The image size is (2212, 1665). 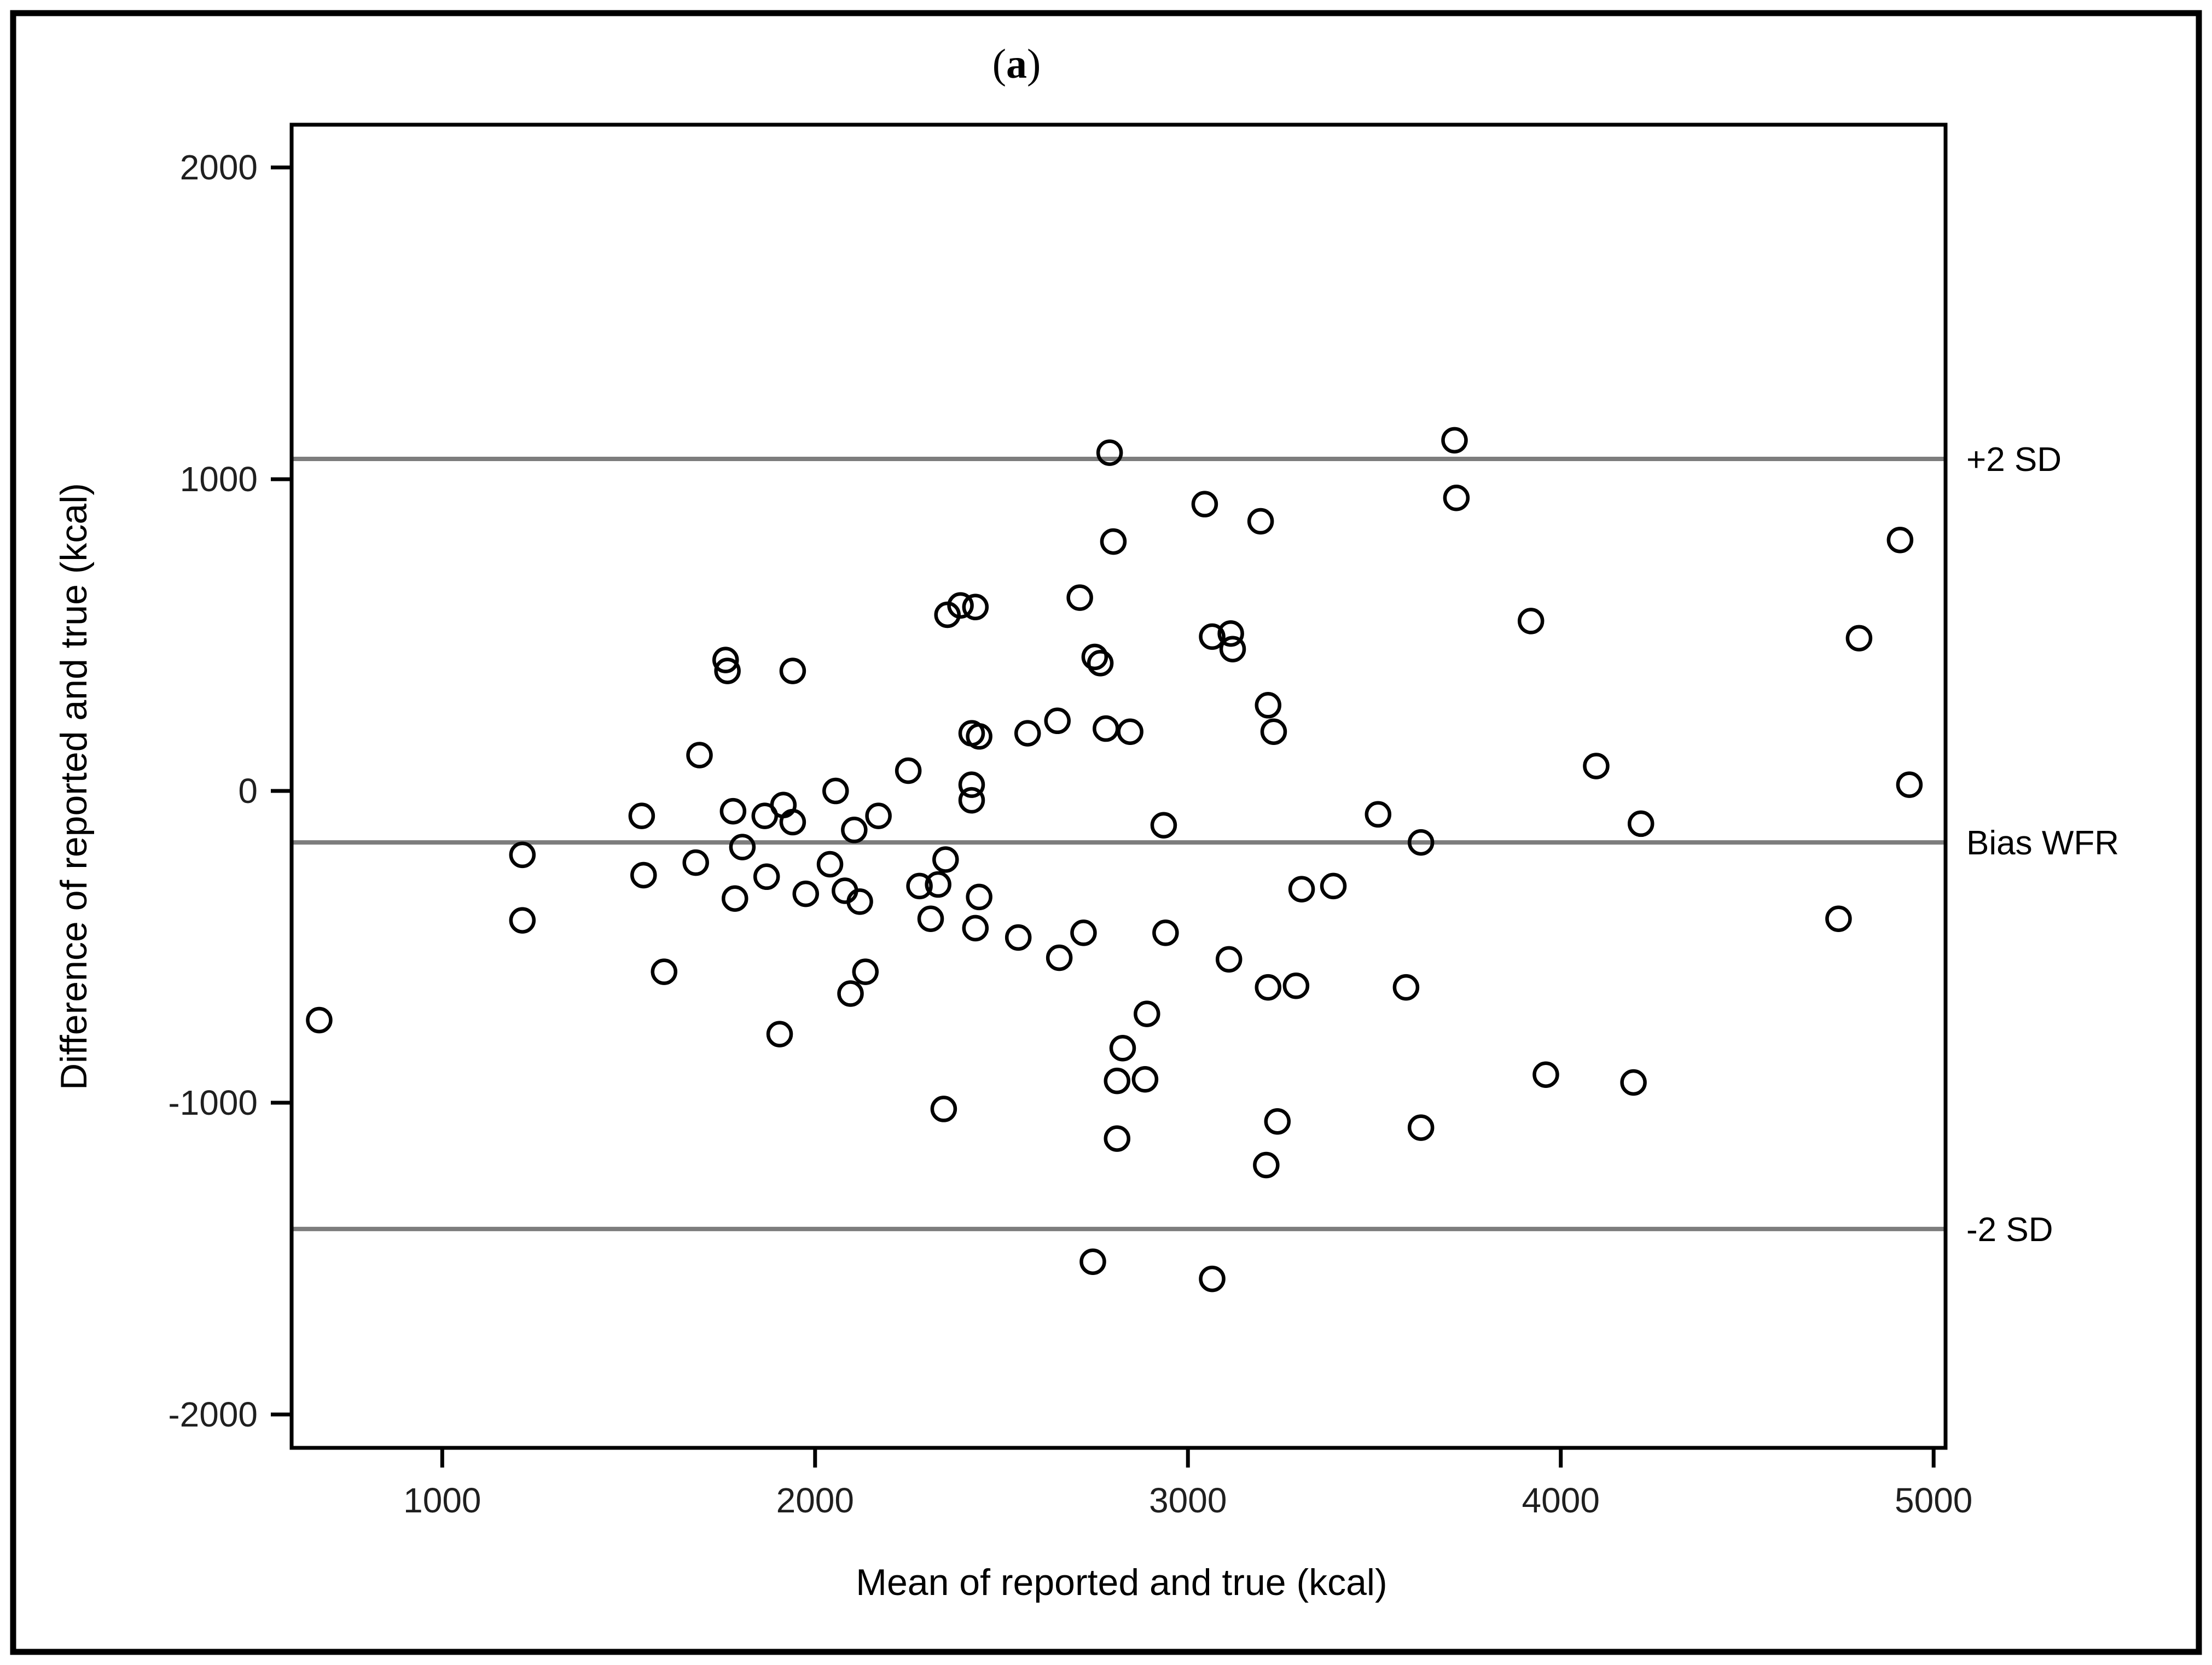 I want to click on y-tick-label: 2000, so click(x=219, y=168).